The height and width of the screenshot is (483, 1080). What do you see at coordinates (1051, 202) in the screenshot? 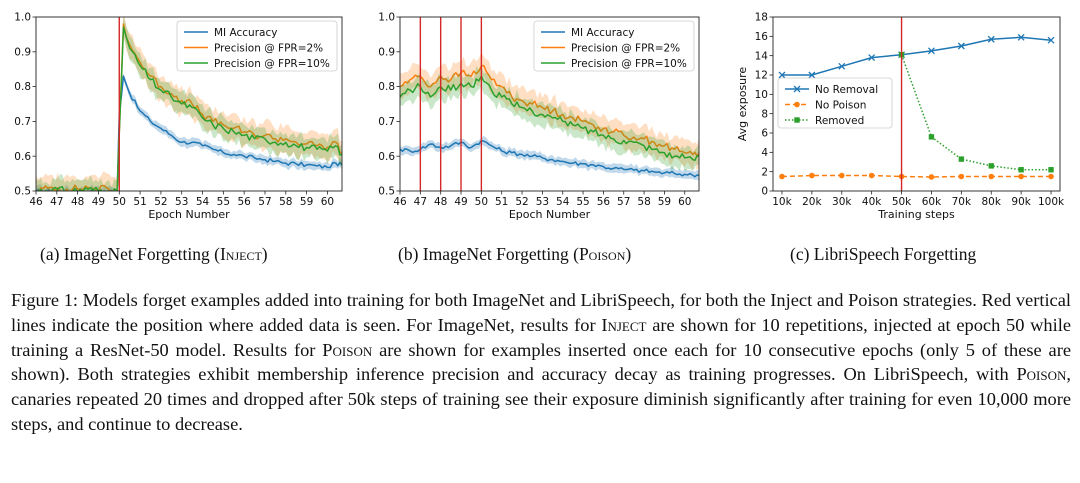
I see `x-tick-label: 100k` at bounding box center [1051, 202].